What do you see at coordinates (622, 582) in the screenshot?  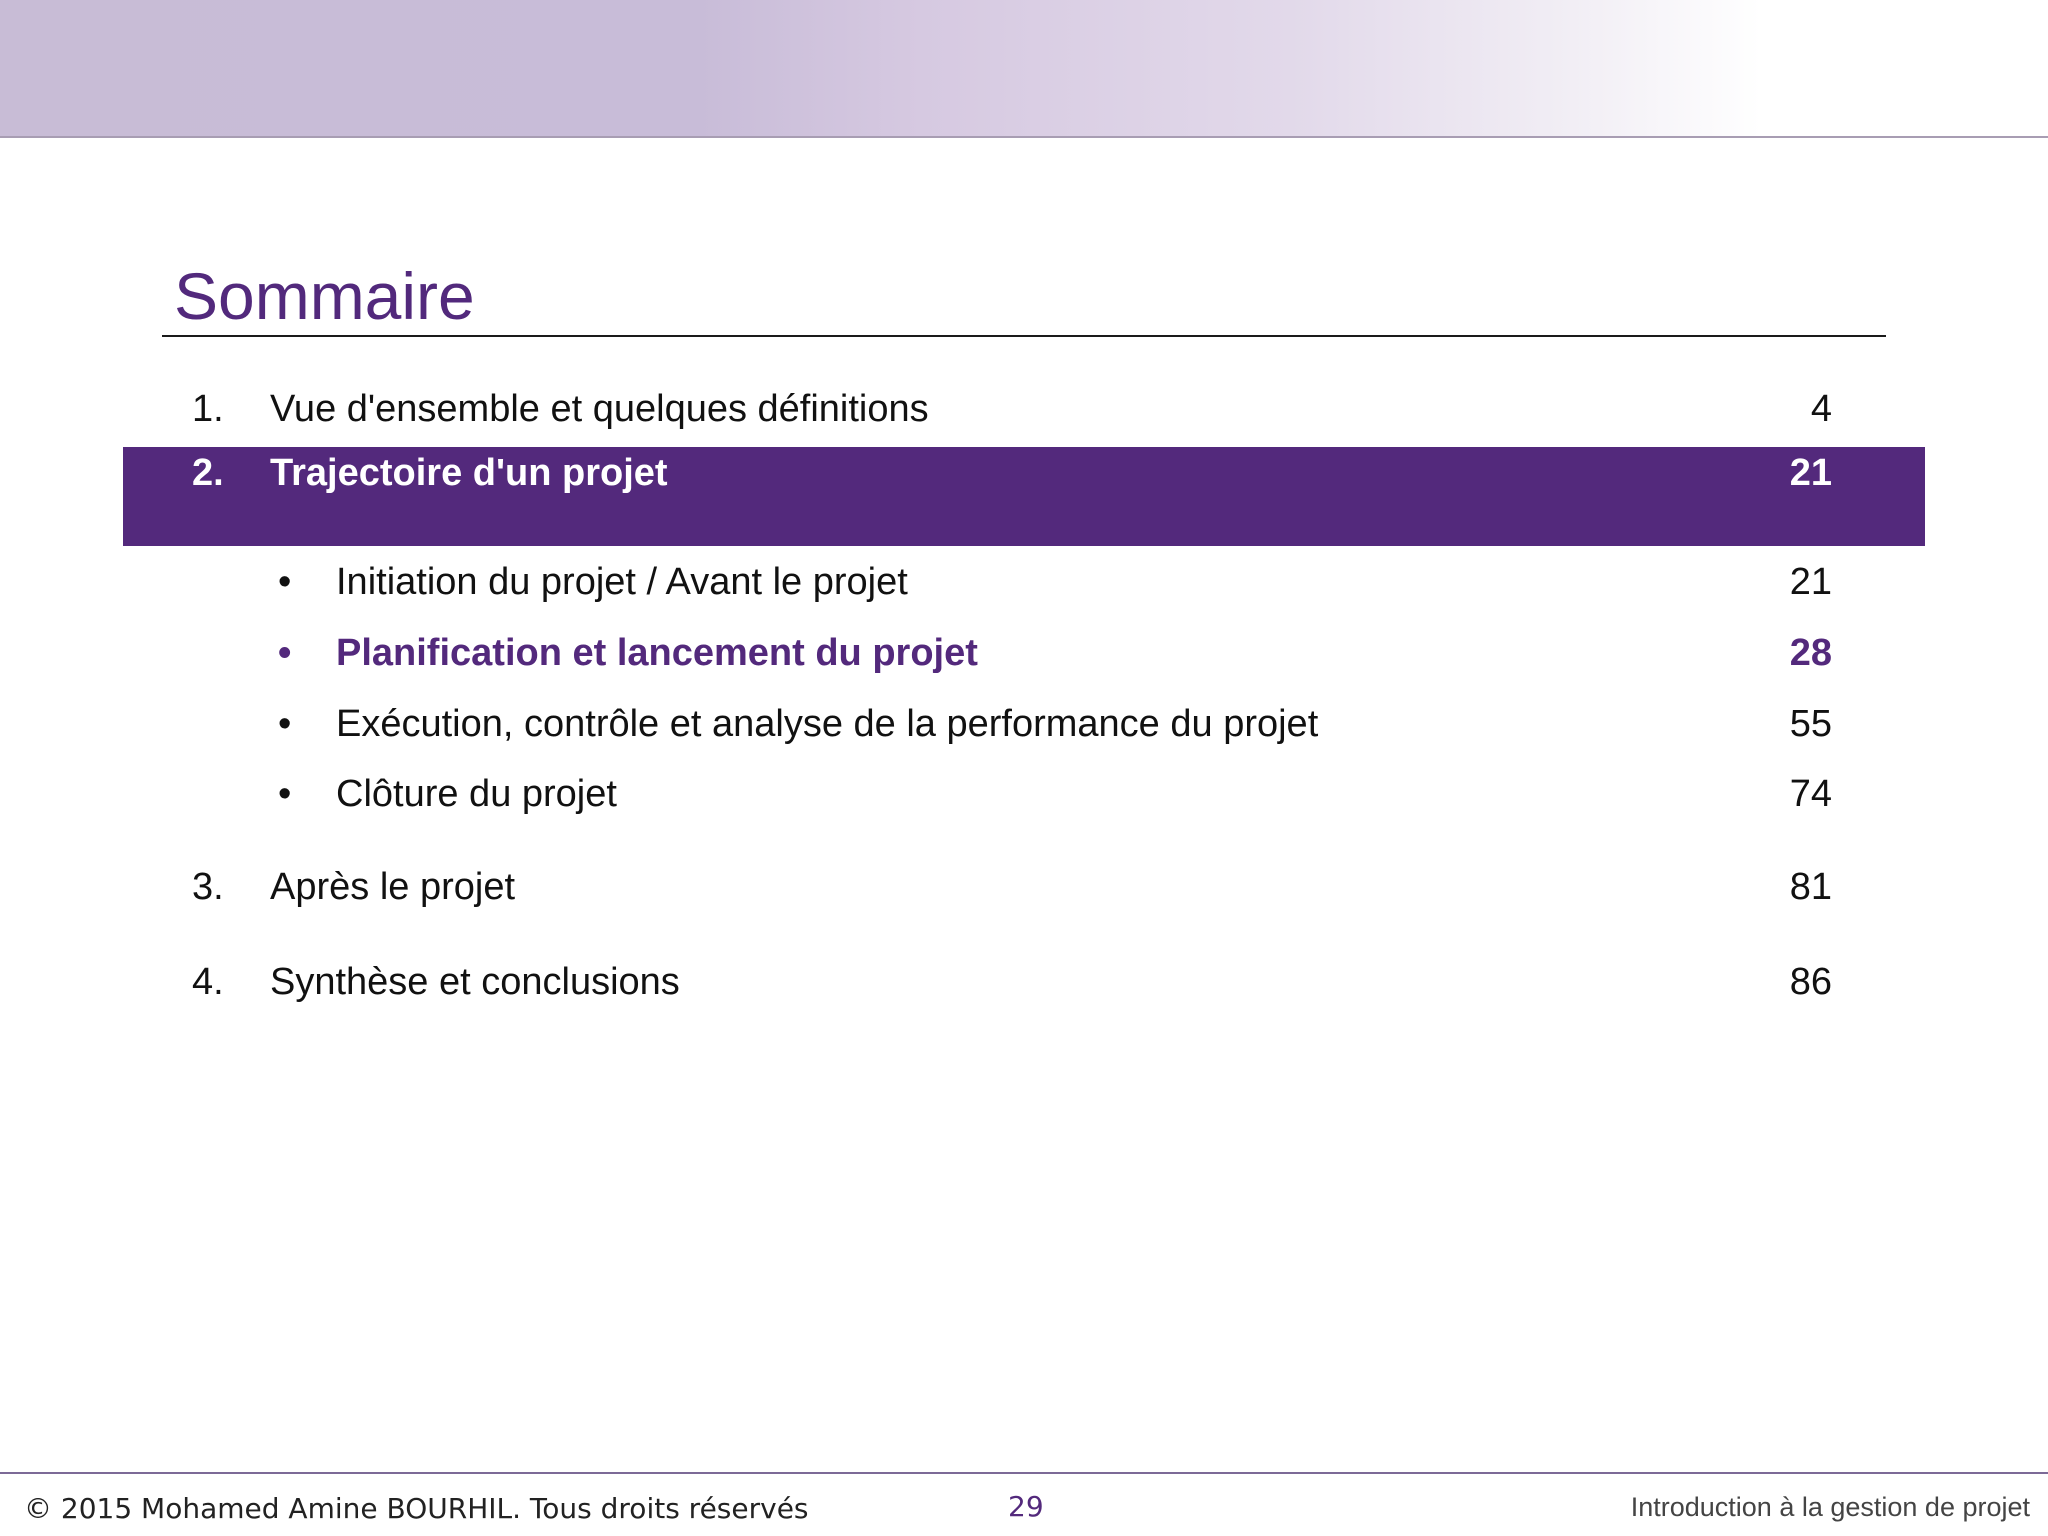 I see `toc-subitem-label: Initiation du projet / Avant le projet` at bounding box center [622, 582].